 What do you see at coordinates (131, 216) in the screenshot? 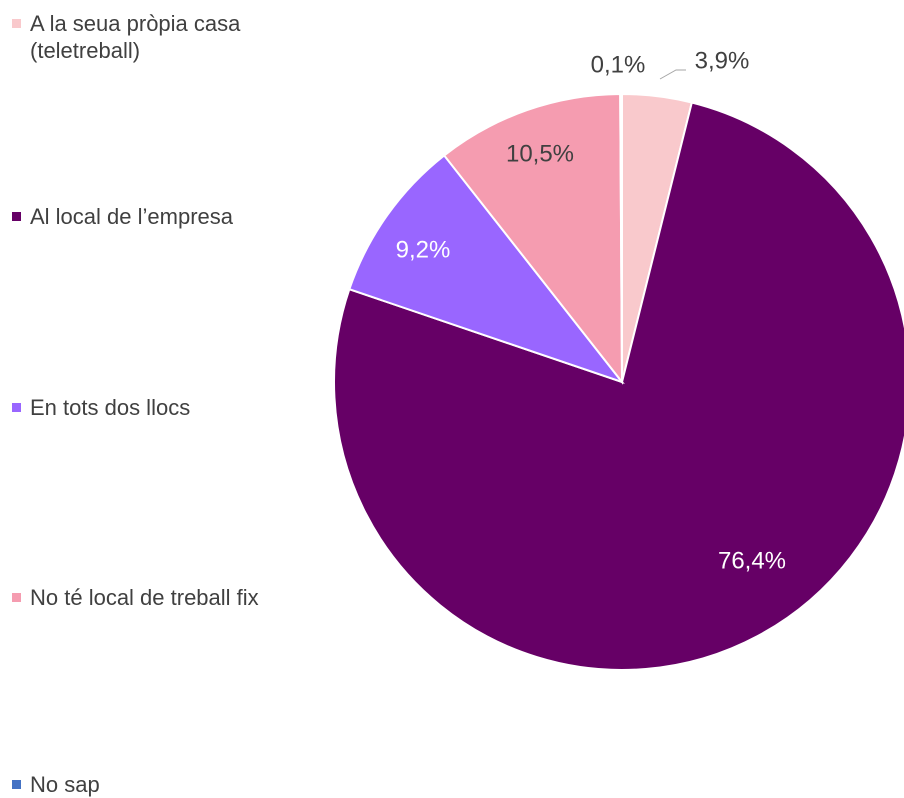
I see `legend-label: Al local de l’empresa` at bounding box center [131, 216].